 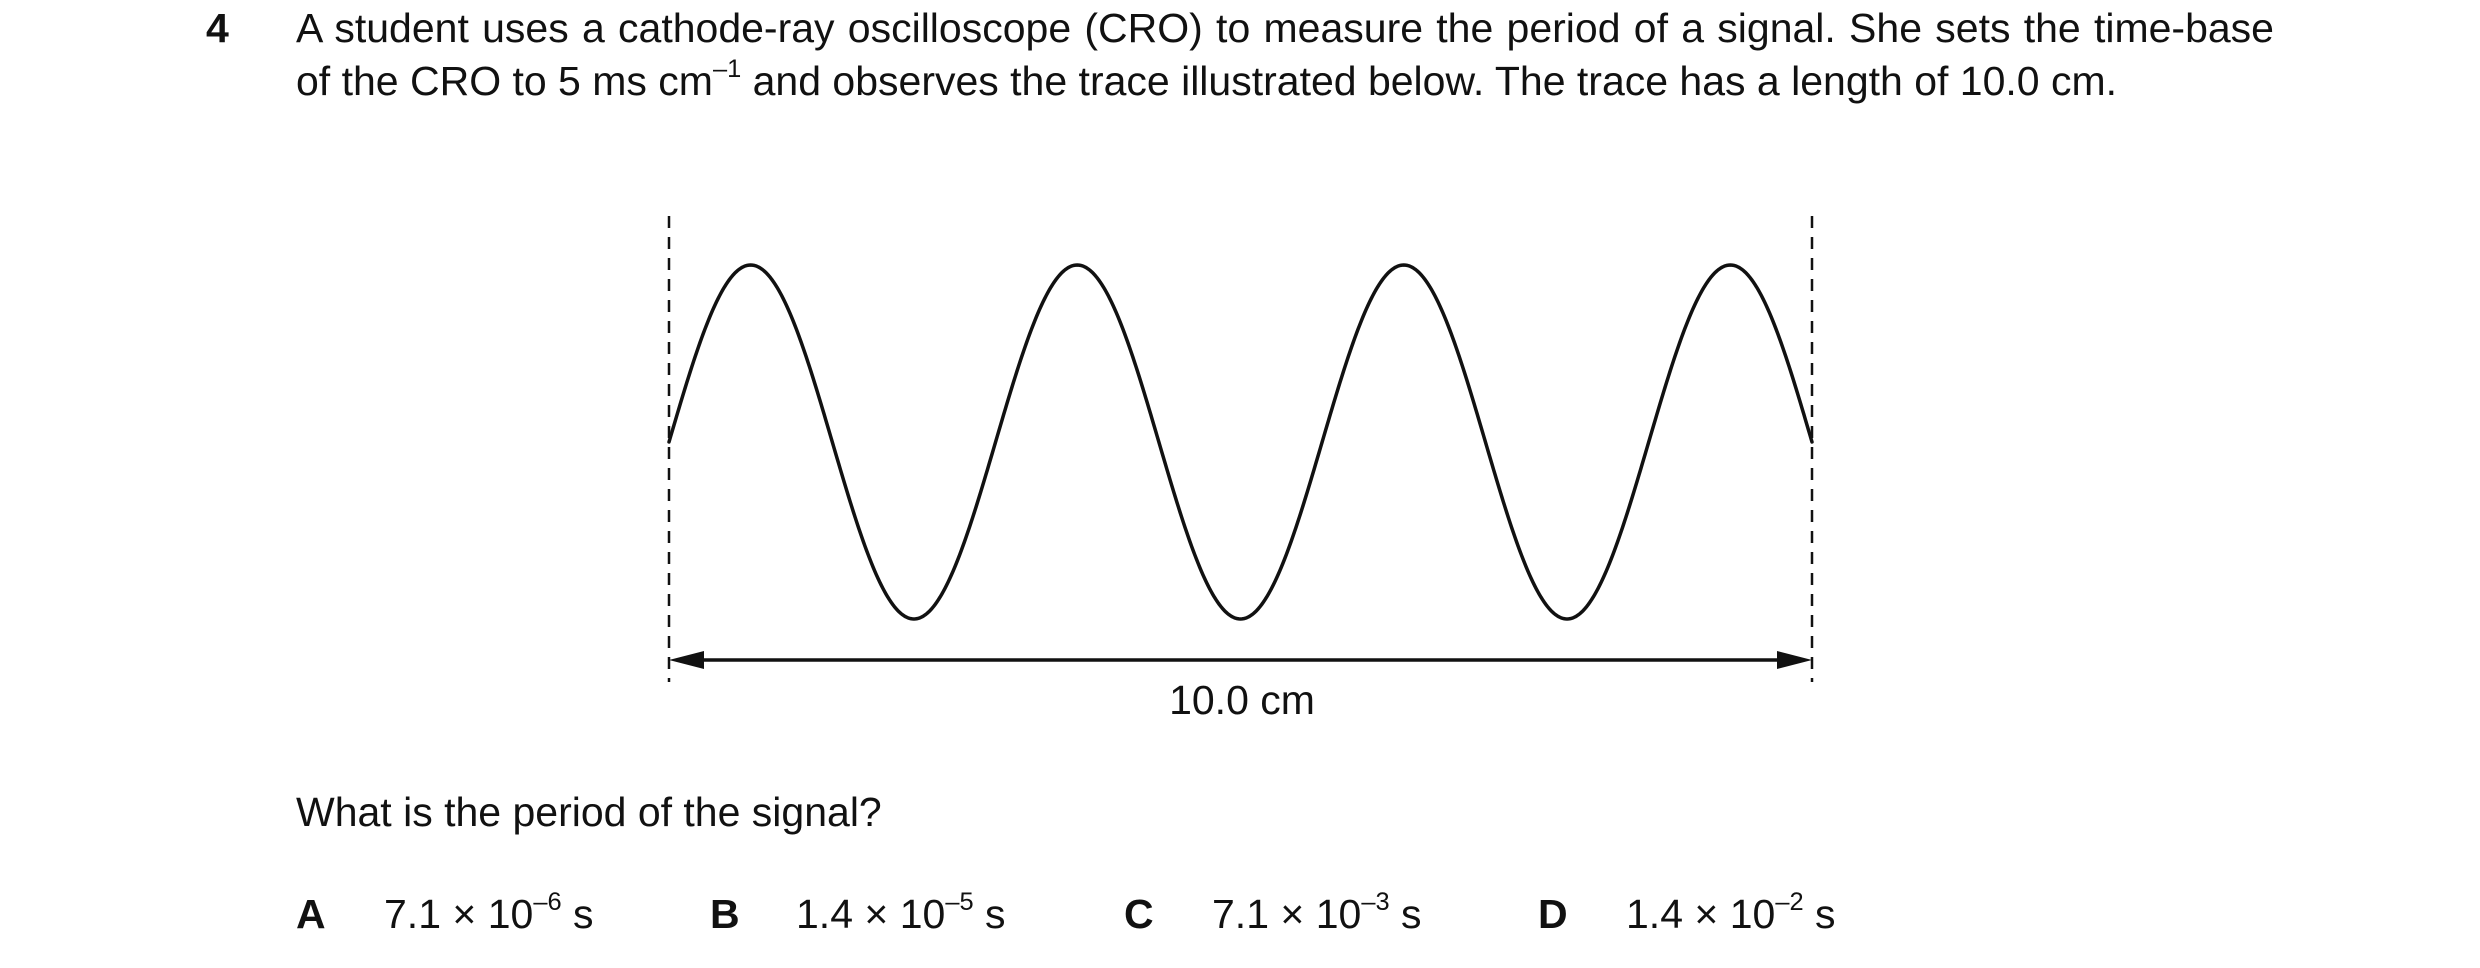 What do you see at coordinates (1242, 700) in the screenshot?
I see `trace-length-label: 10.0 cm` at bounding box center [1242, 700].